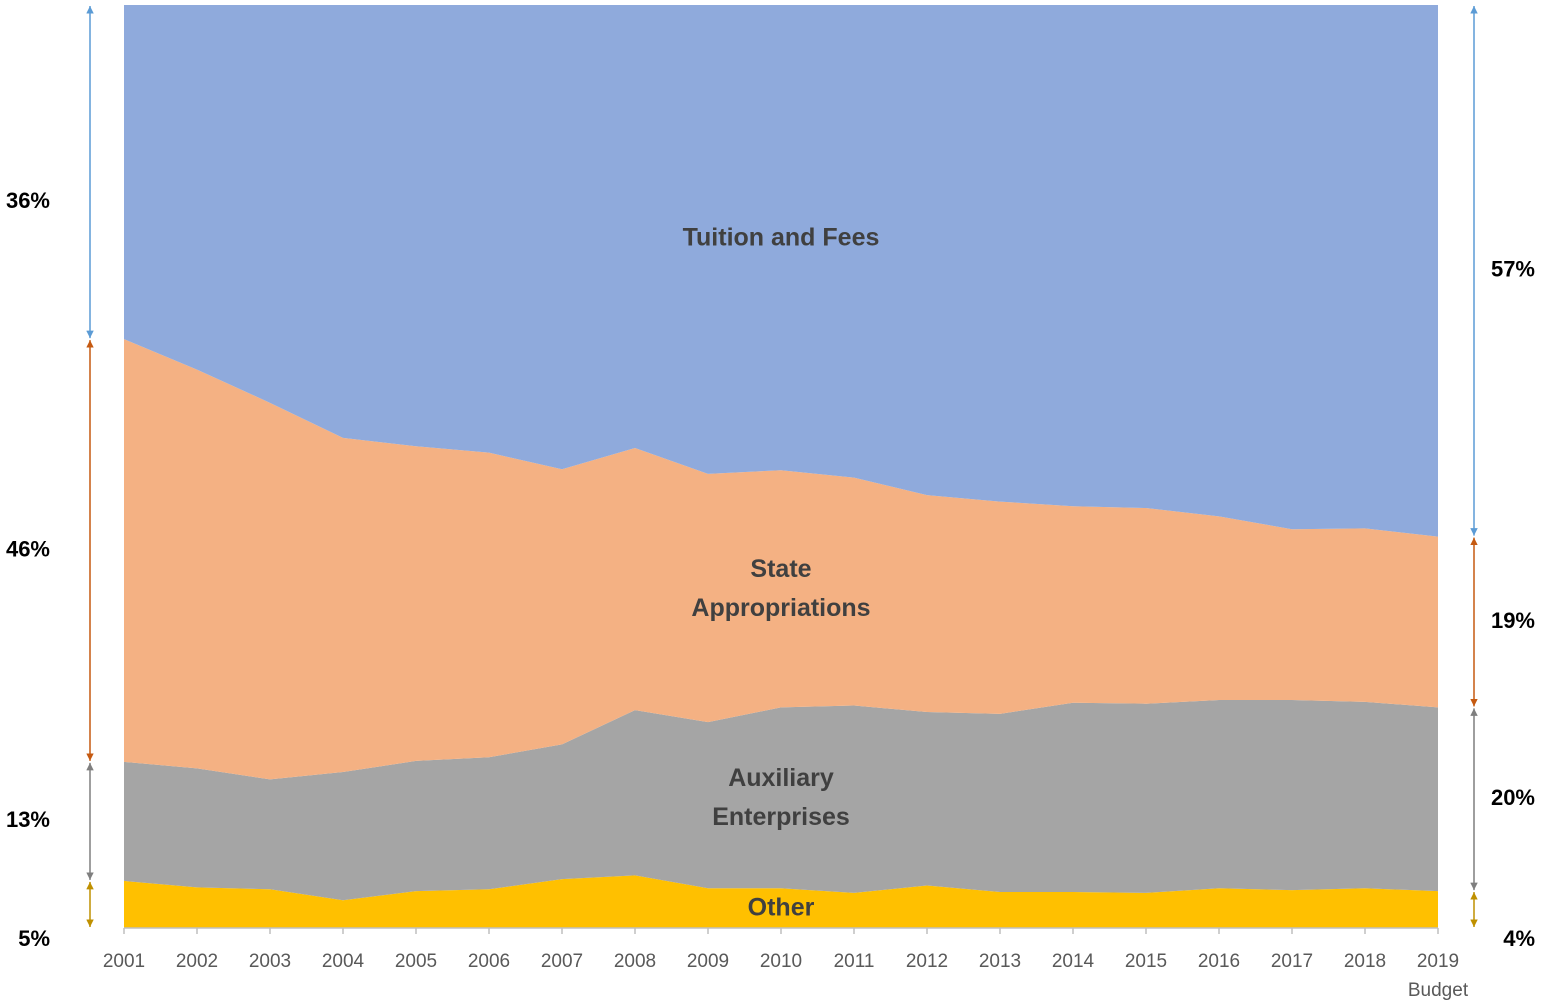 Image resolution: width=1564 pixels, height=1008 pixels. I want to click on share-label: 13%, so click(28, 819).